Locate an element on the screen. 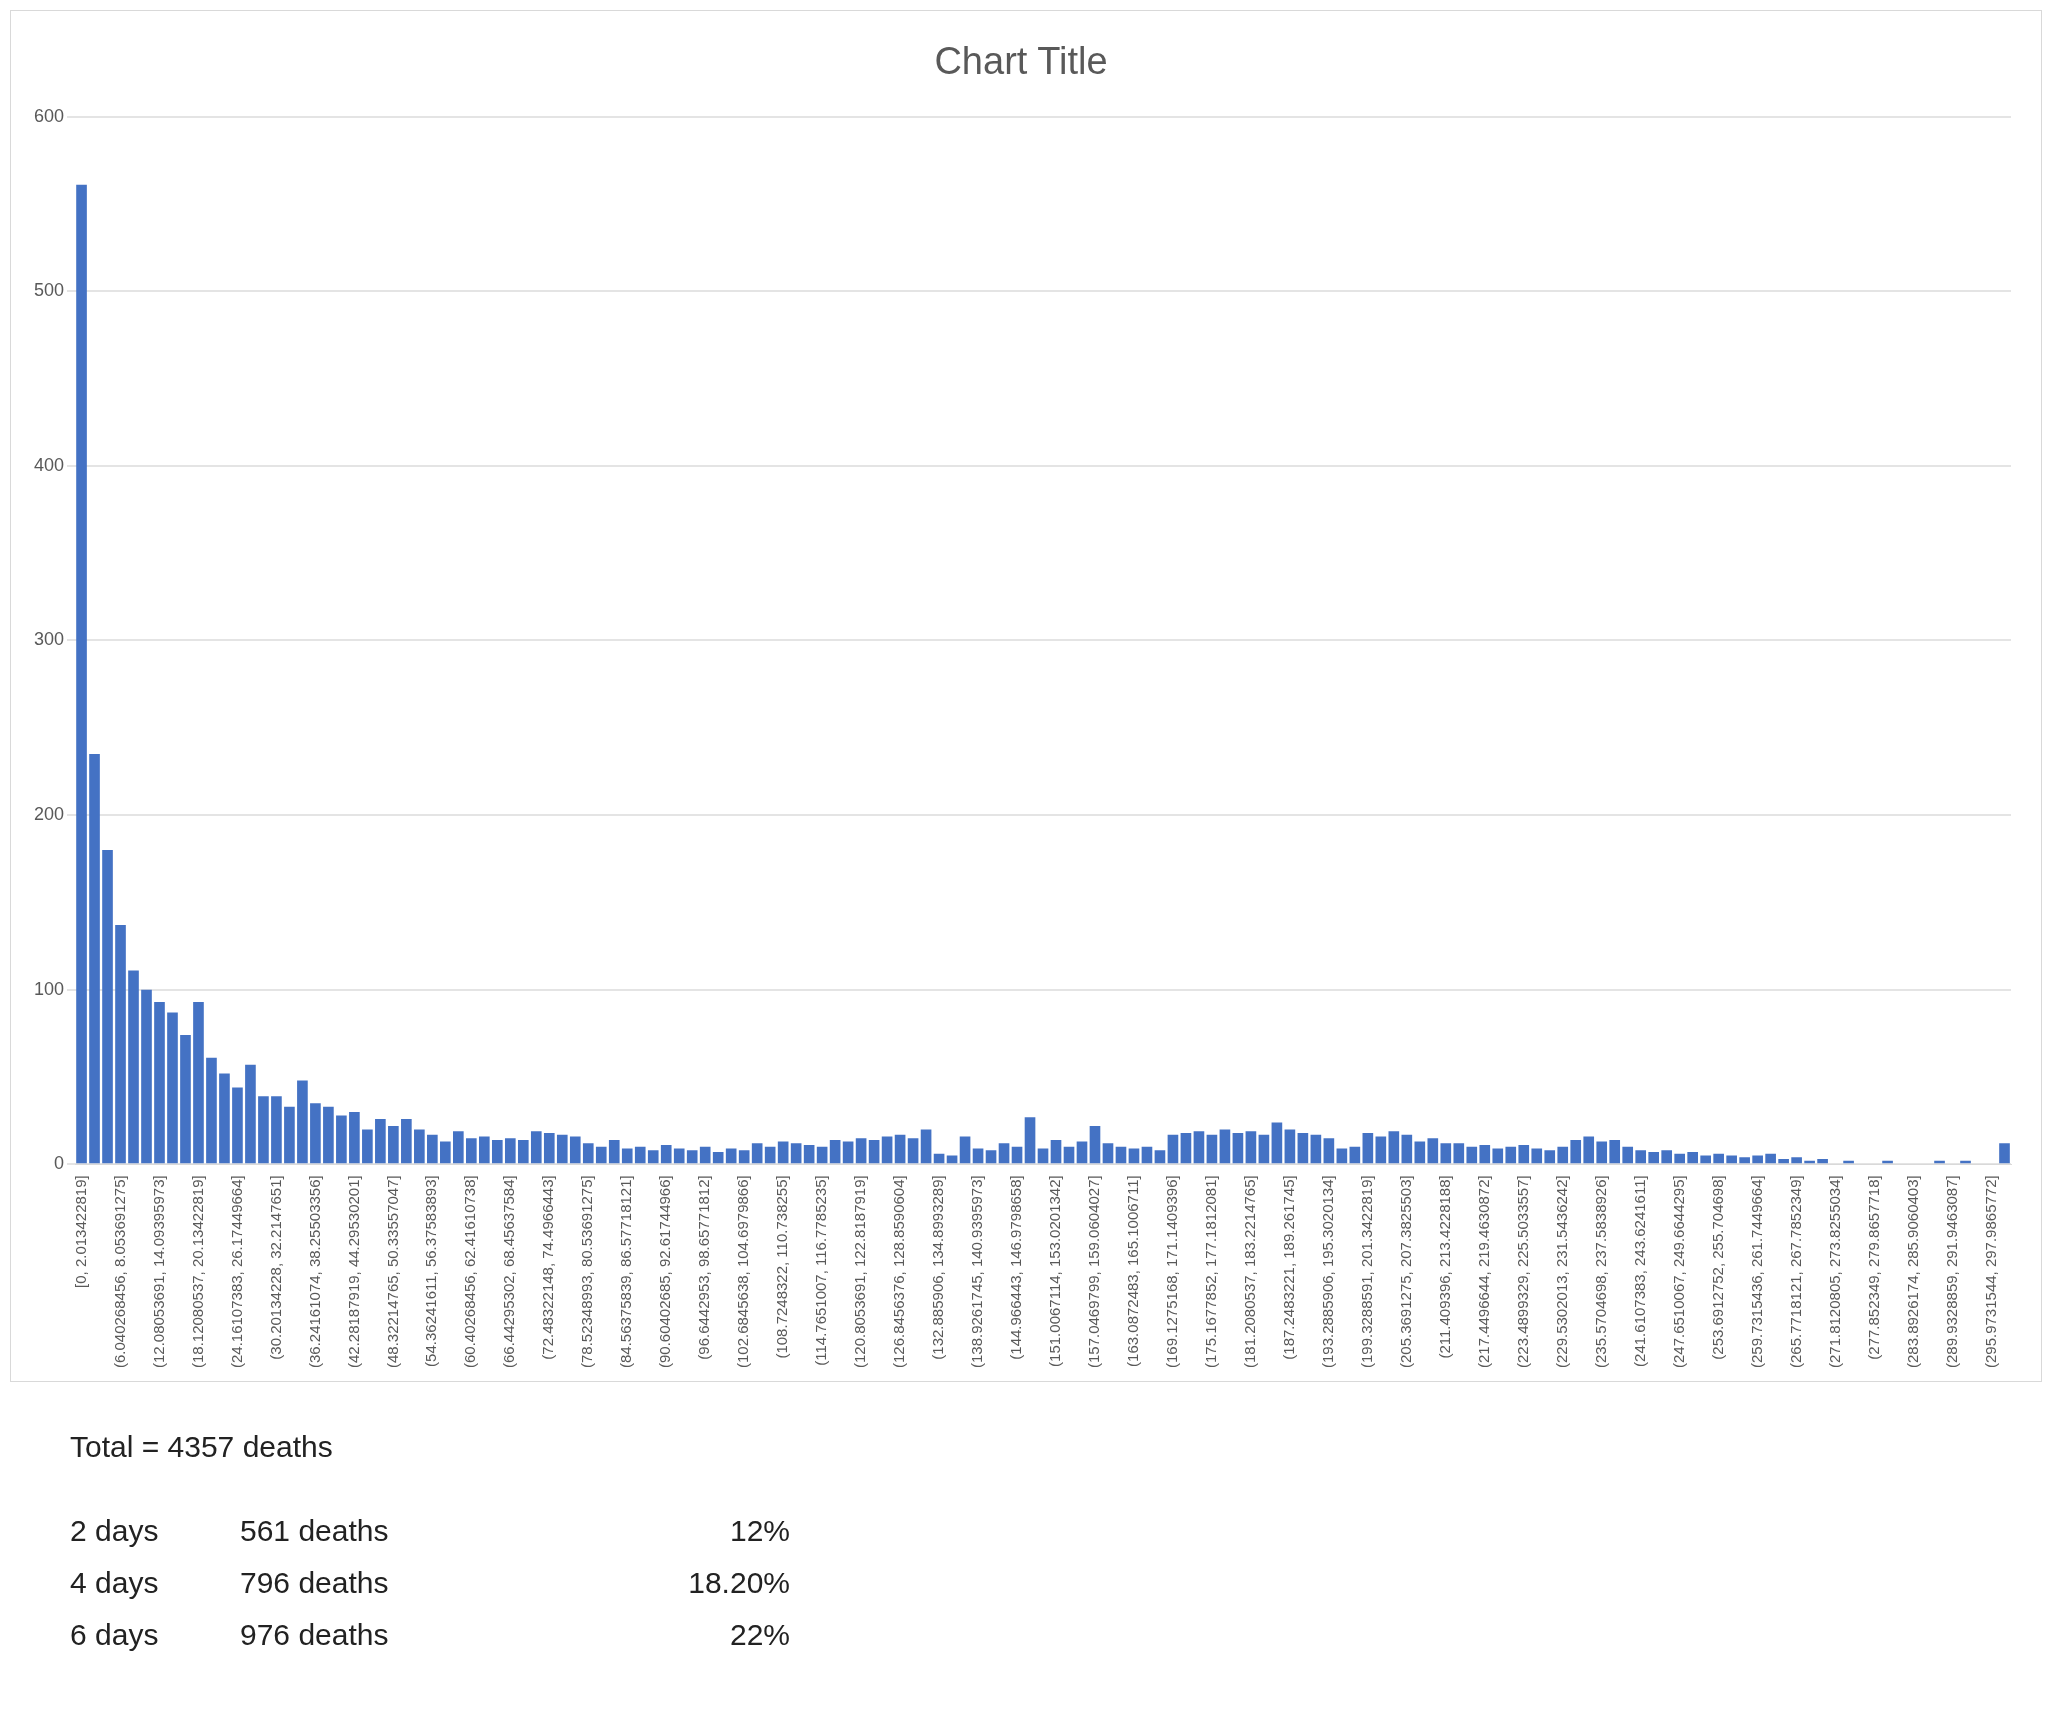  text: 976 deaths is located at coordinates (315, 1635).